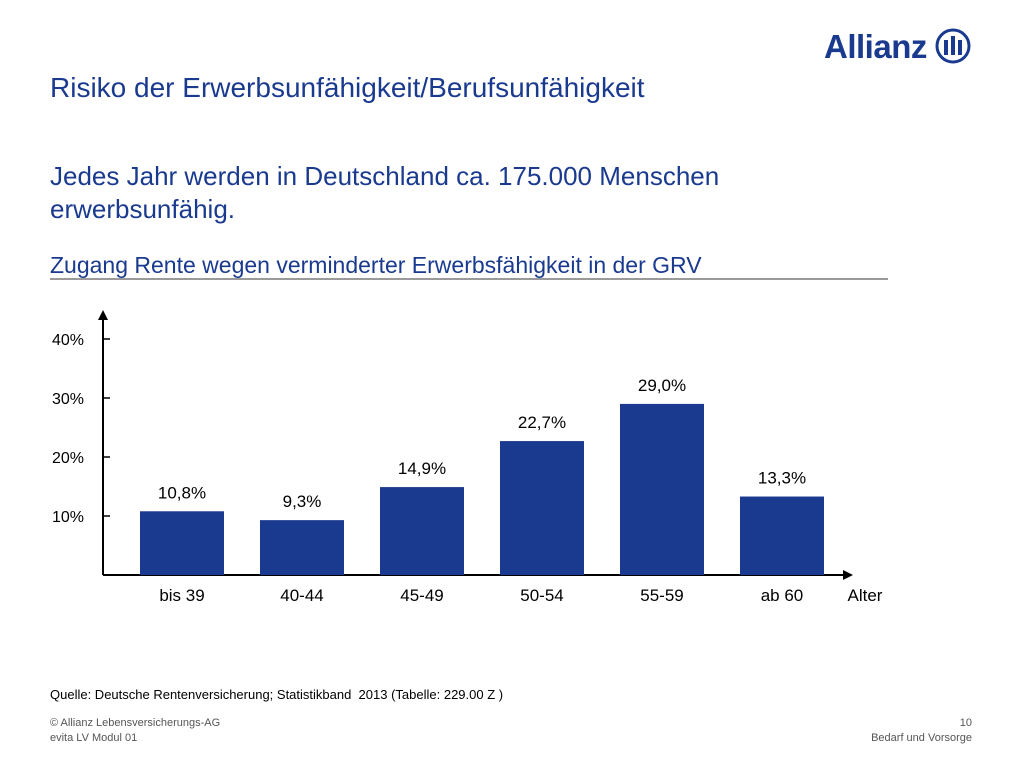 Image resolution: width=1024 pixels, height=768 pixels. Describe the element at coordinates (469, 279) in the screenshot. I see `chart-title-underline` at that location.